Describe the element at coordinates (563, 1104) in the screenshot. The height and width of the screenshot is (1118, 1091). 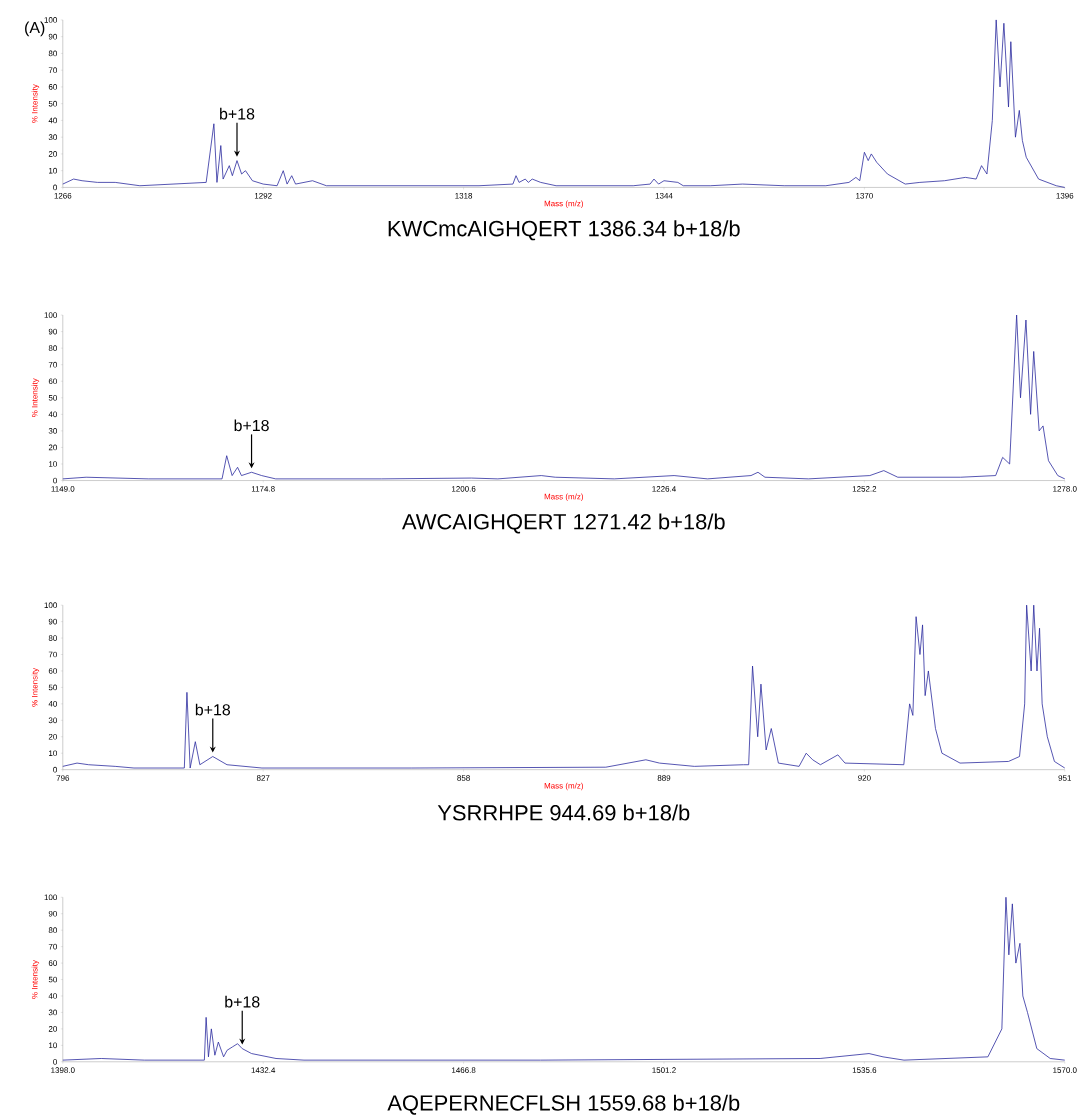
I see `text: AQEPERNECFLSH 1559.68 b+18/b` at that location.